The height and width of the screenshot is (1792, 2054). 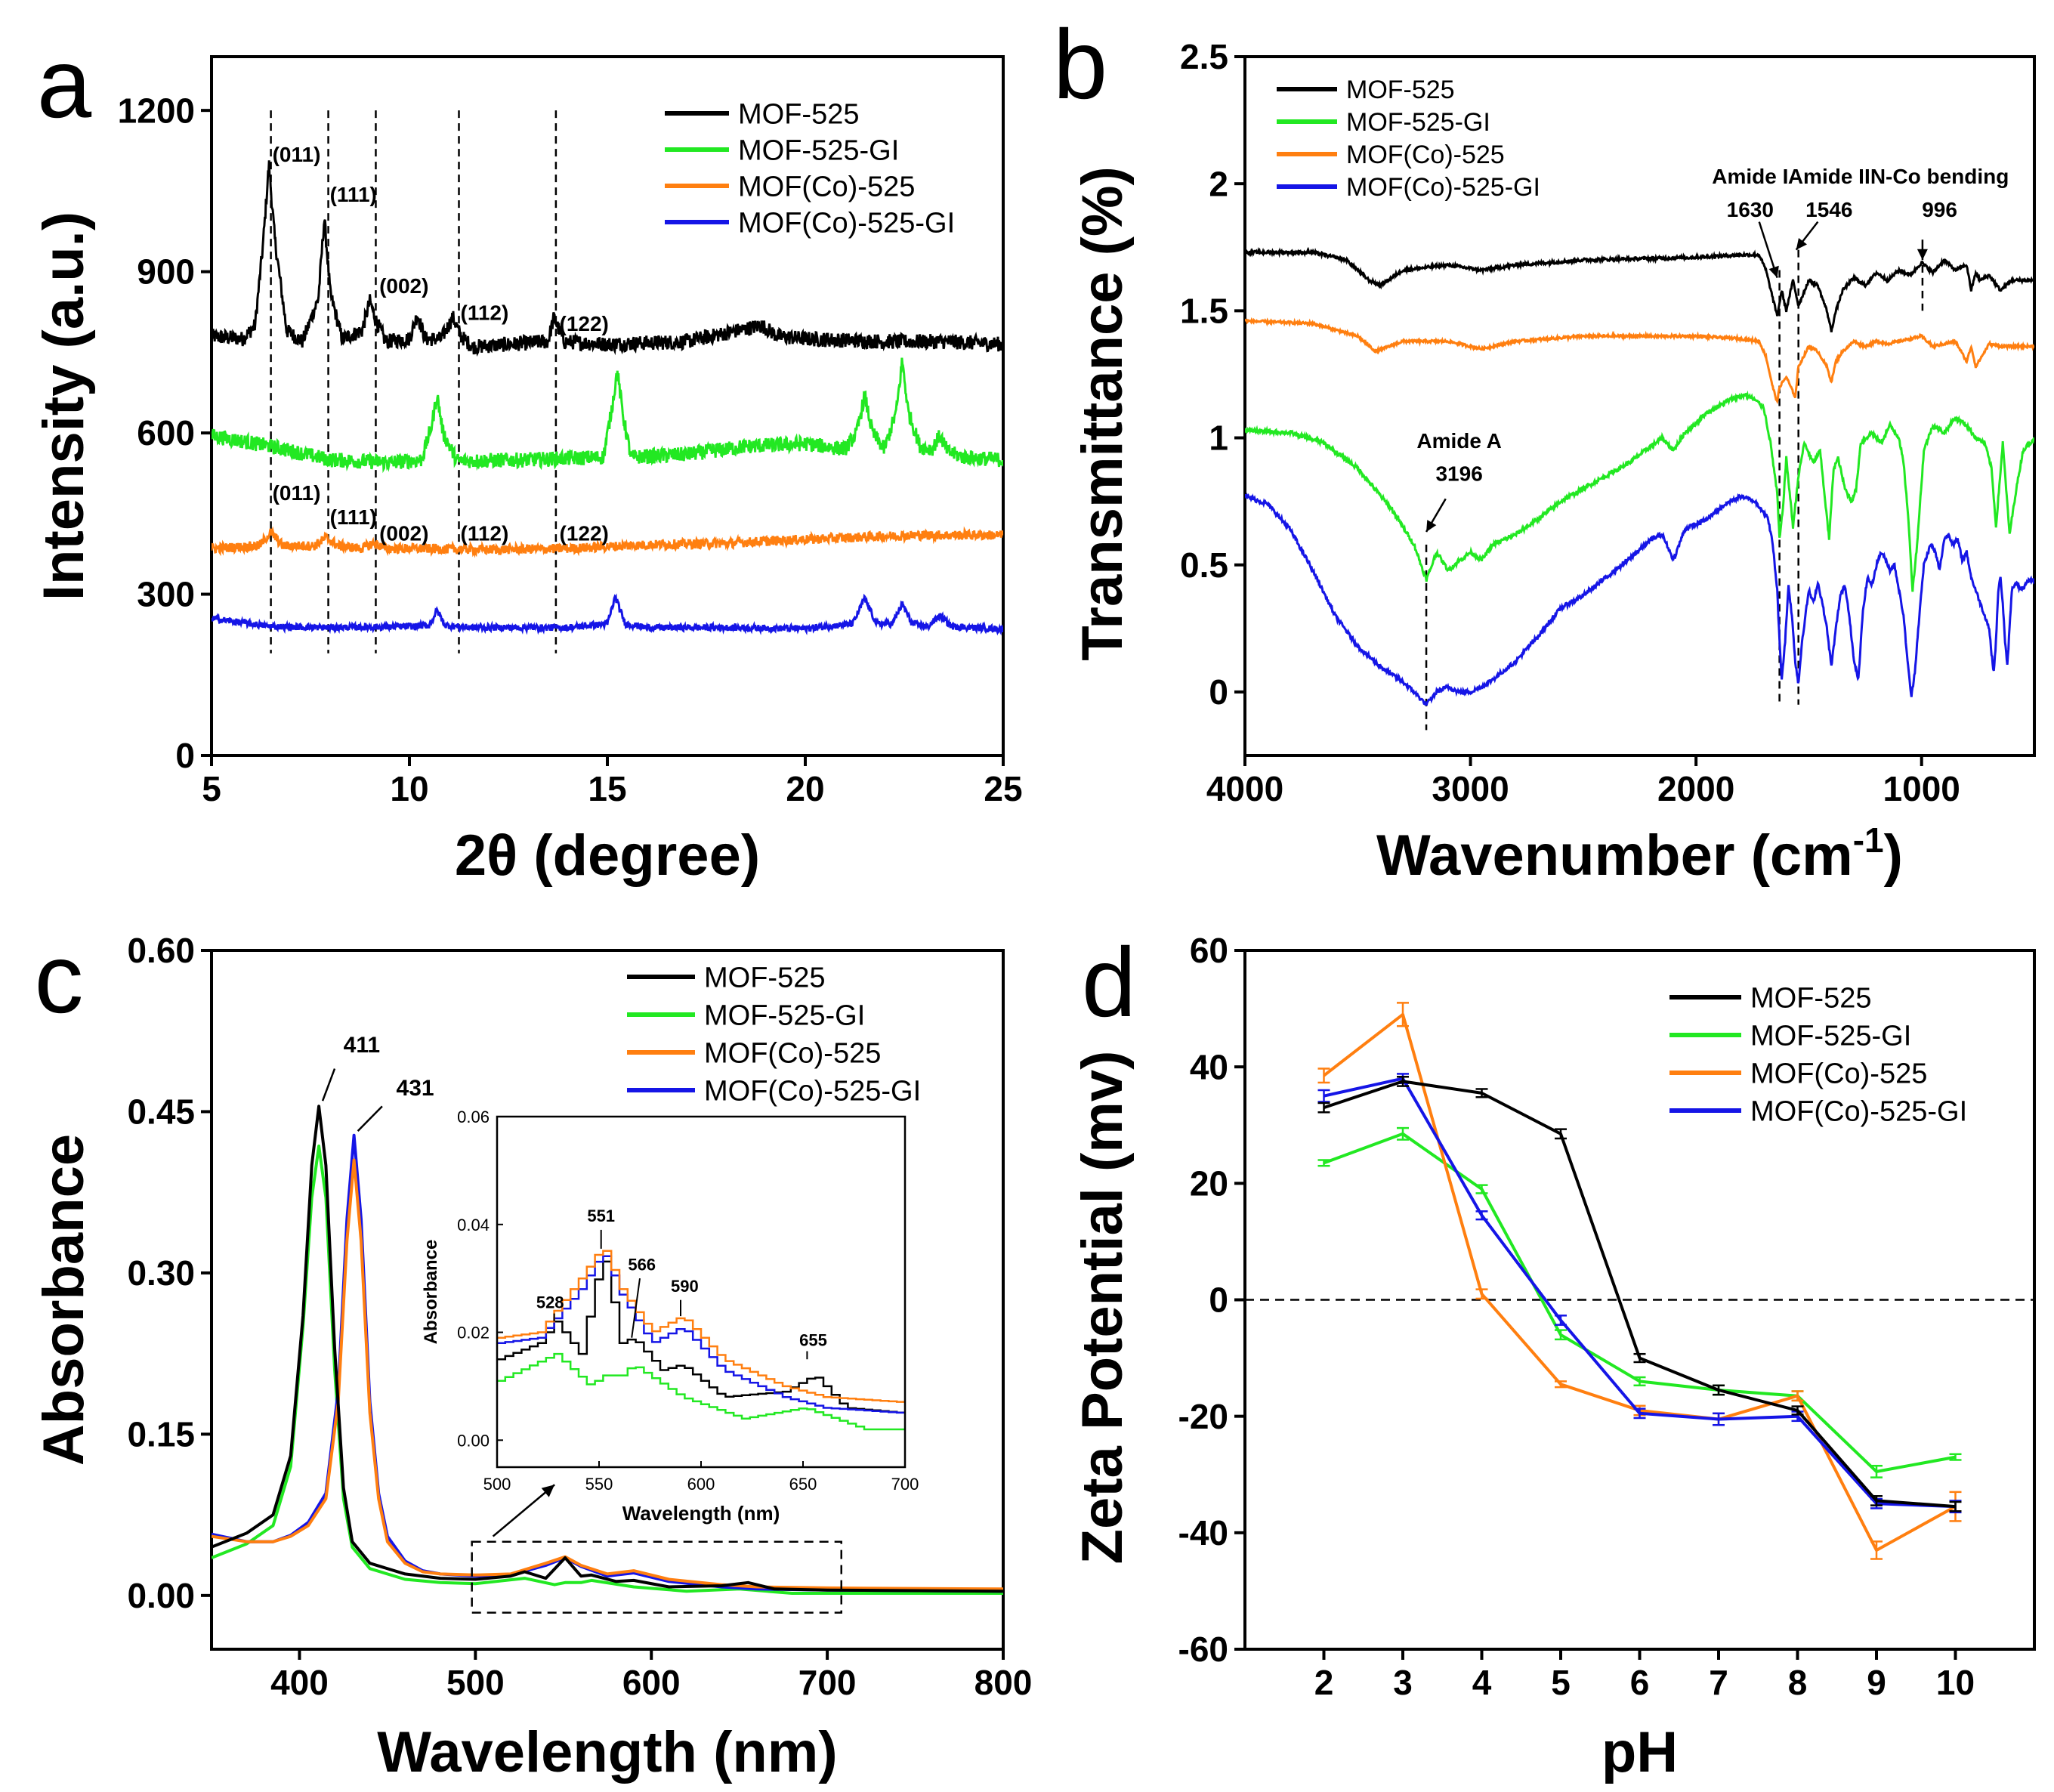 I want to click on x-tick-label: 500, so click(x=475, y=1682).